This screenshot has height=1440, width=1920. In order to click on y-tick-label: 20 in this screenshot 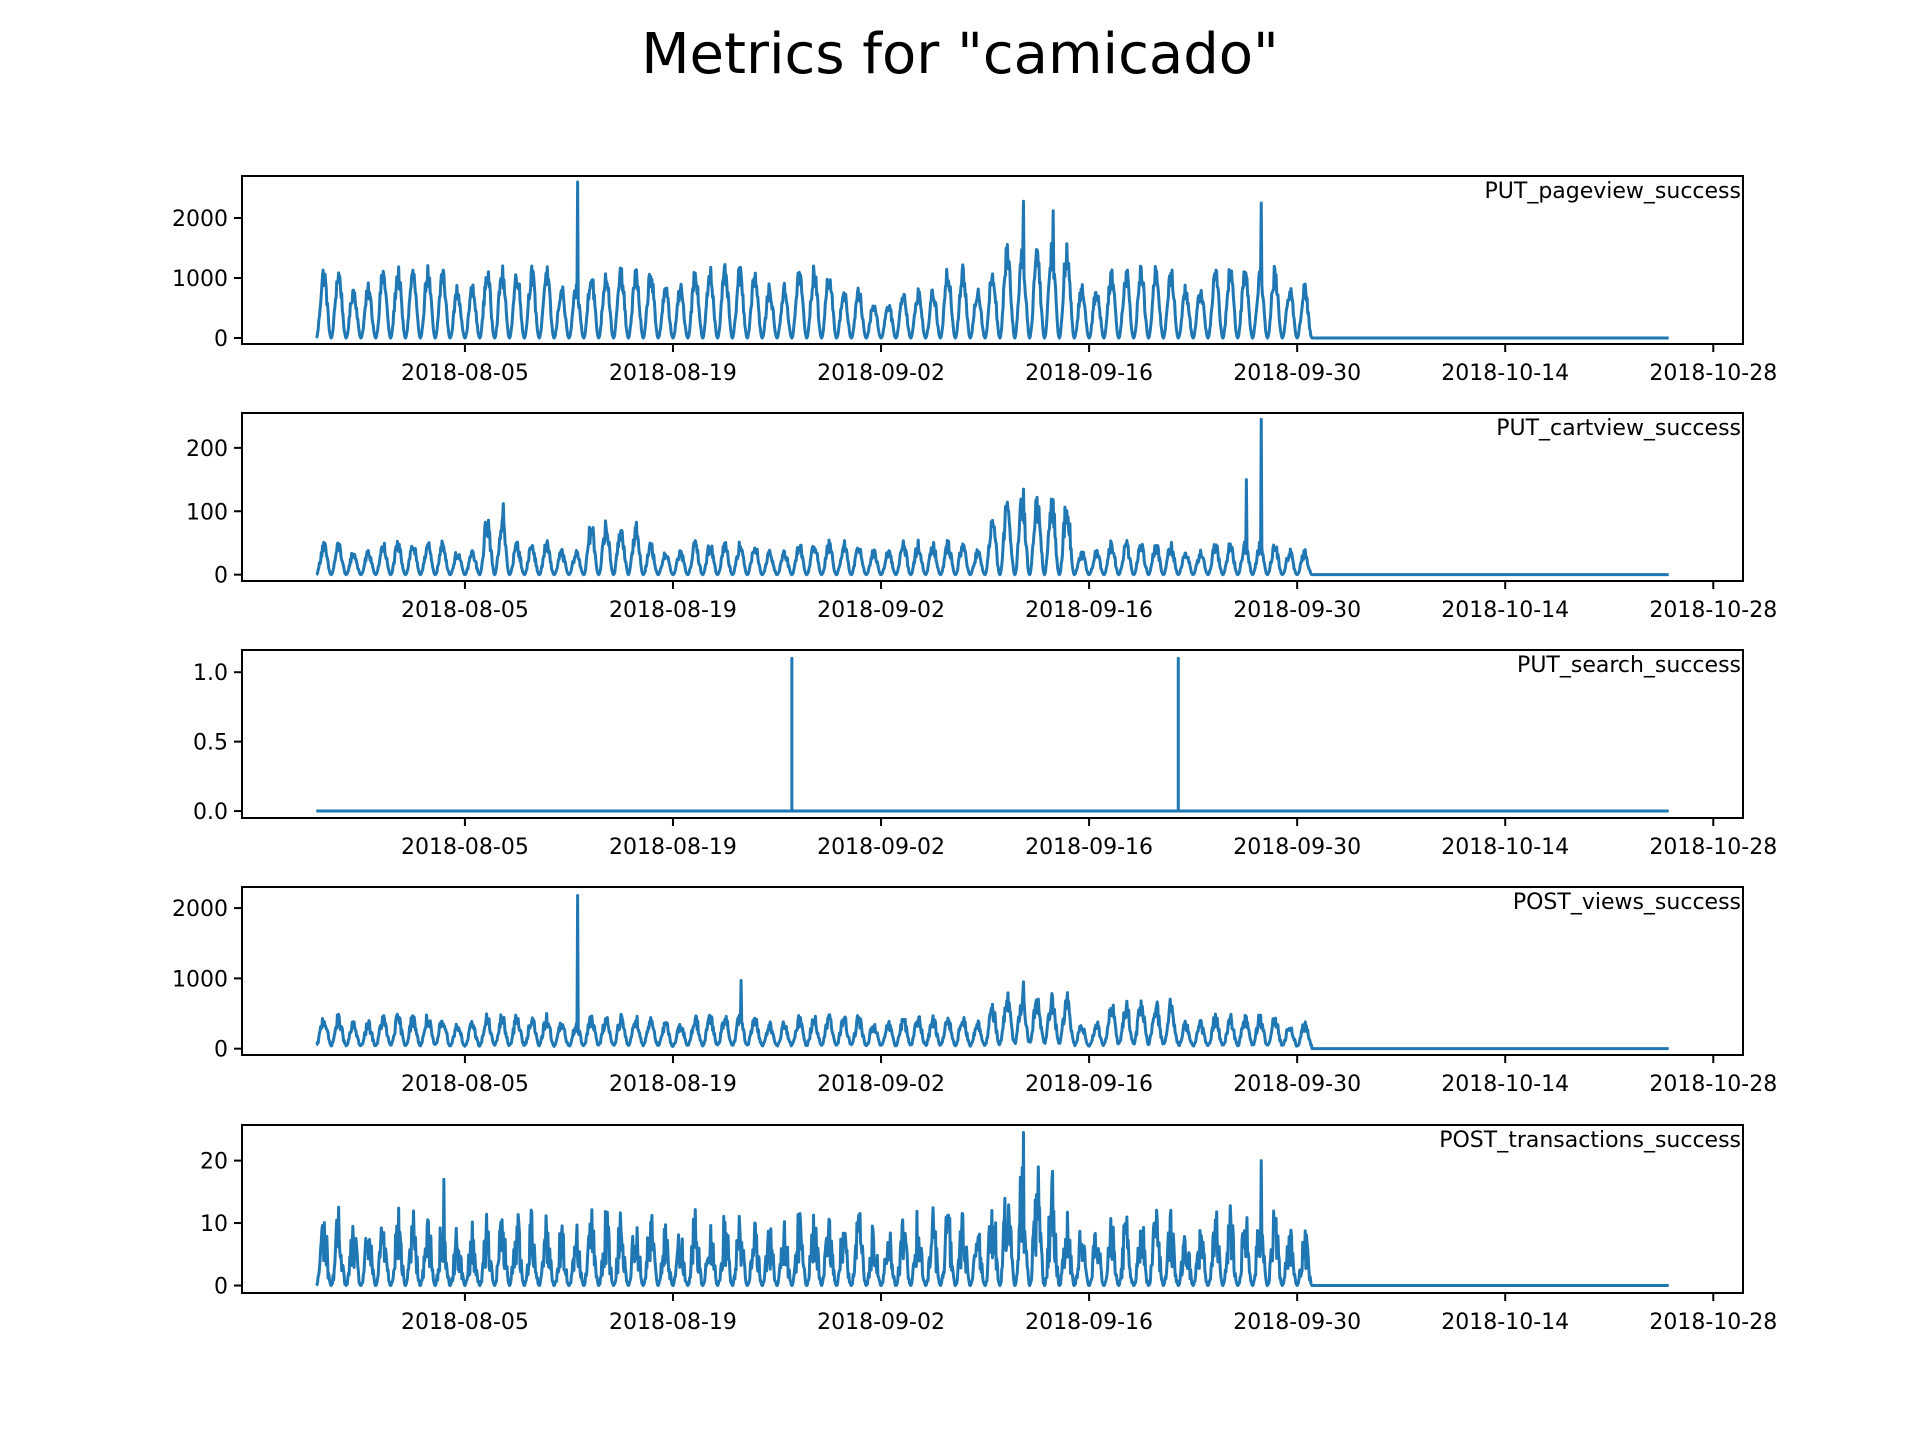, I will do `click(214, 1162)`.